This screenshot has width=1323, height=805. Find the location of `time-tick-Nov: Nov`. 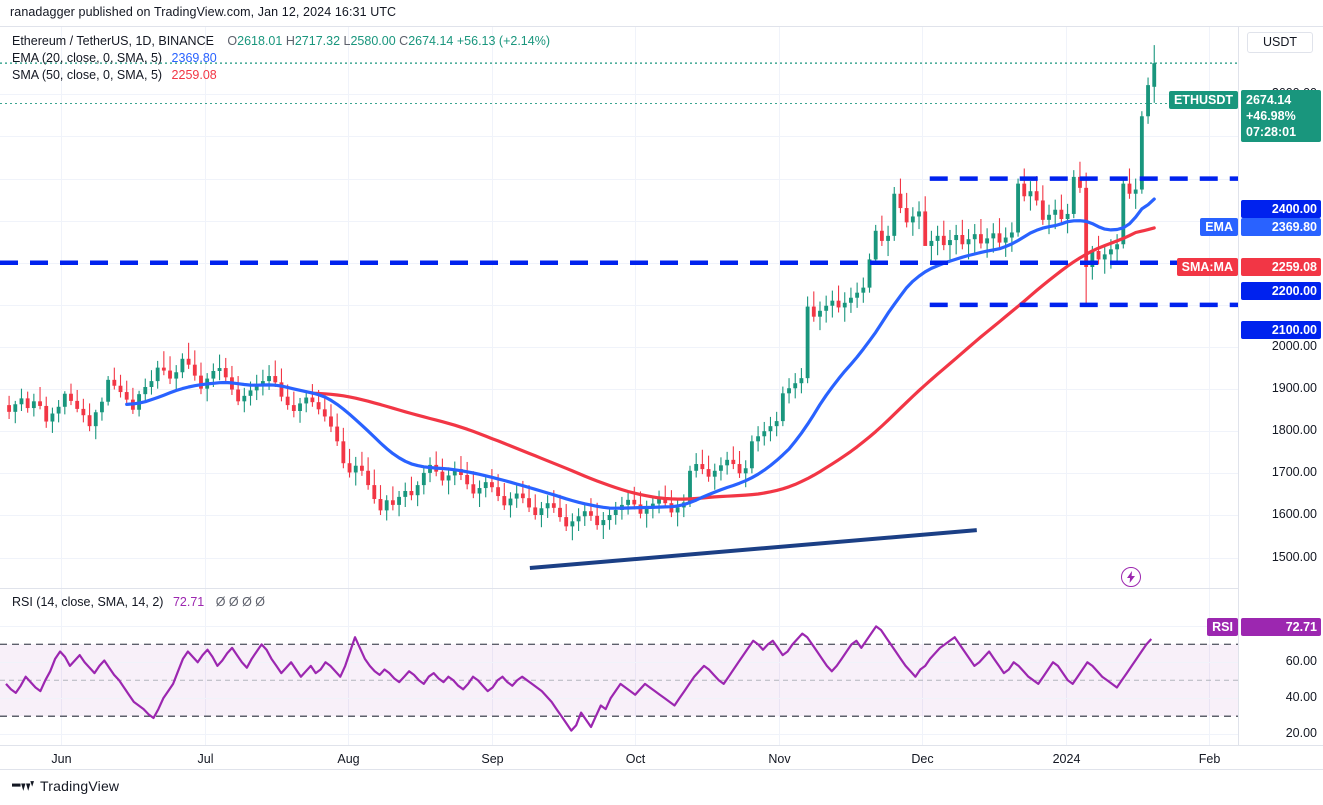

time-tick-Nov: Nov is located at coordinates (779, 759).